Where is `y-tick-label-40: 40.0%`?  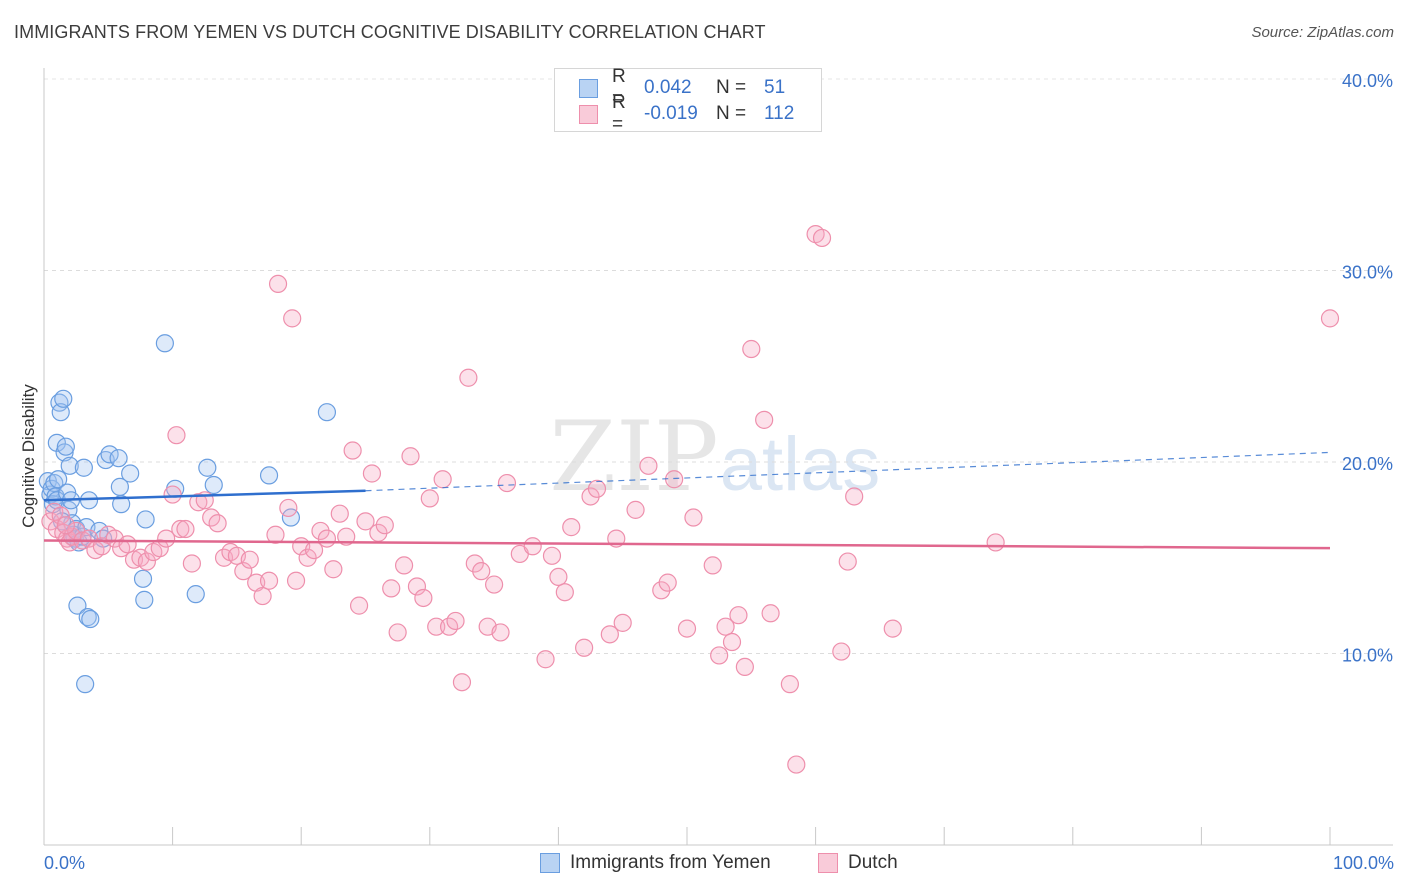
y-tick-label-40: 40.0% is located at coordinates (1367, 81).